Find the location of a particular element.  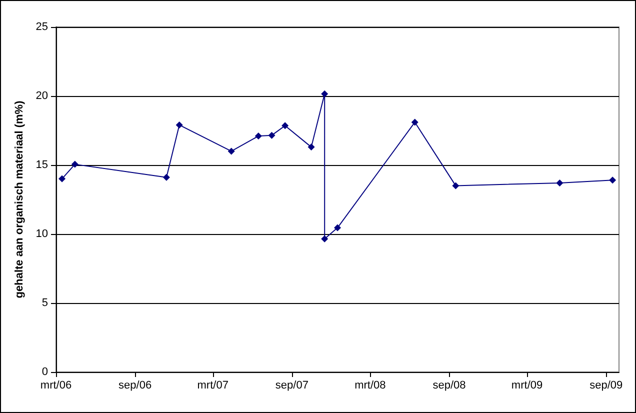

y-tick-label: 0 is located at coordinates (45, 372).